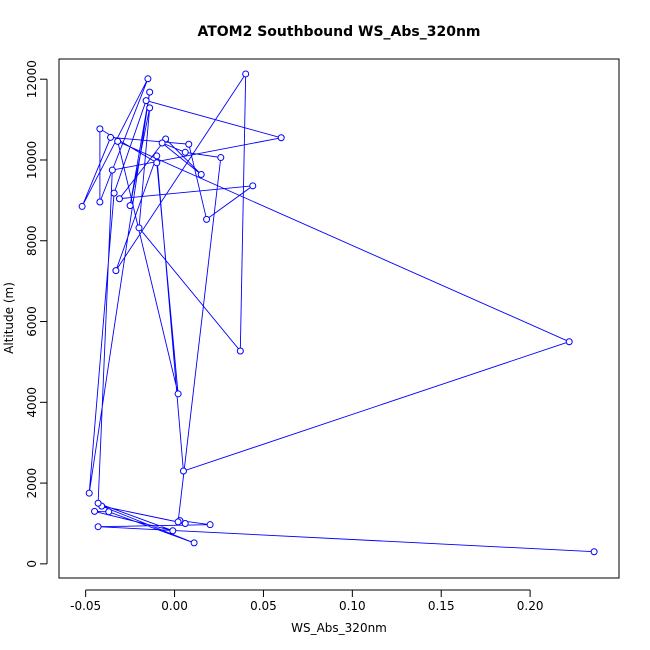 This screenshot has width=650, height=650. I want to click on x-tick-label: 0.05, so click(263, 606).